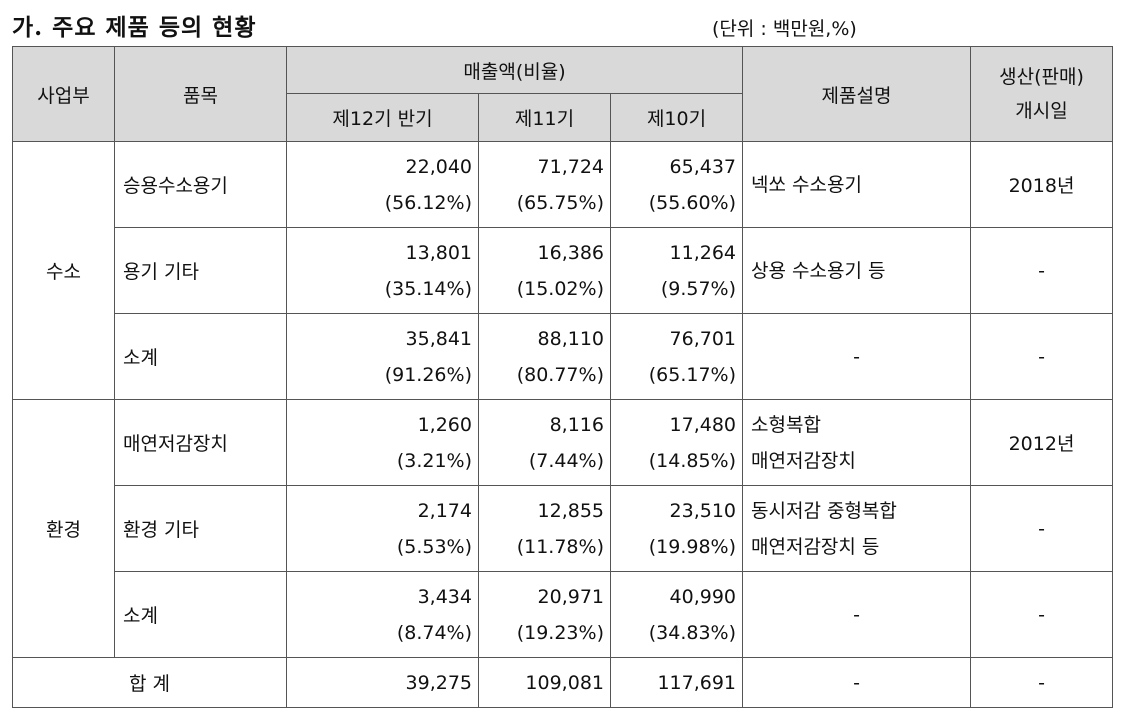 Image resolution: width=1126 pixels, height=728 pixels. What do you see at coordinates (857, 94) in the screenshot?
I see `header-description: 제품설명` at bounding box center [857, 94].